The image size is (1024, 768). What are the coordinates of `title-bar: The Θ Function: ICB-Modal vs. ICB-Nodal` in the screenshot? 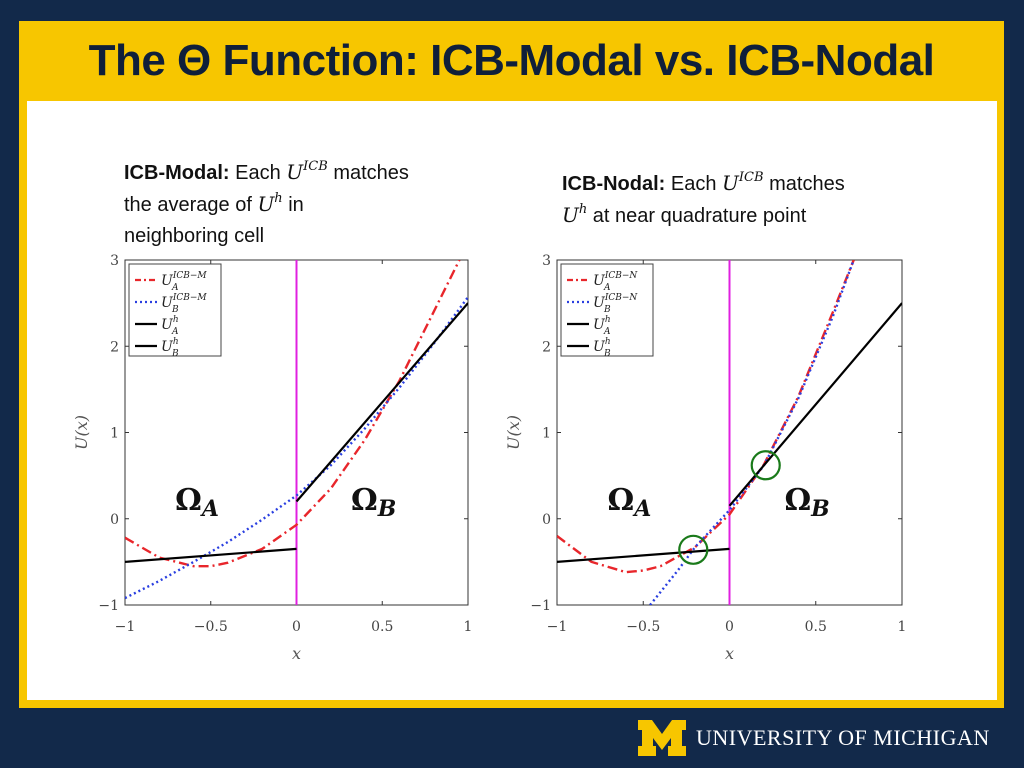 It's located at (511, 61).